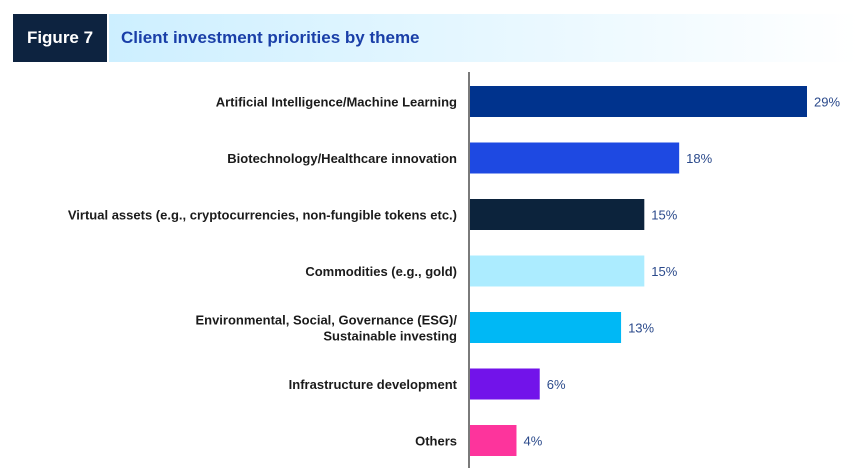 This screenshot has width=859, height=472. Describe the element at coordinates (326, 320) in the screenshot. I see `category-label-4-0: Environmental, Social, Governance (ESG)/` at that location.